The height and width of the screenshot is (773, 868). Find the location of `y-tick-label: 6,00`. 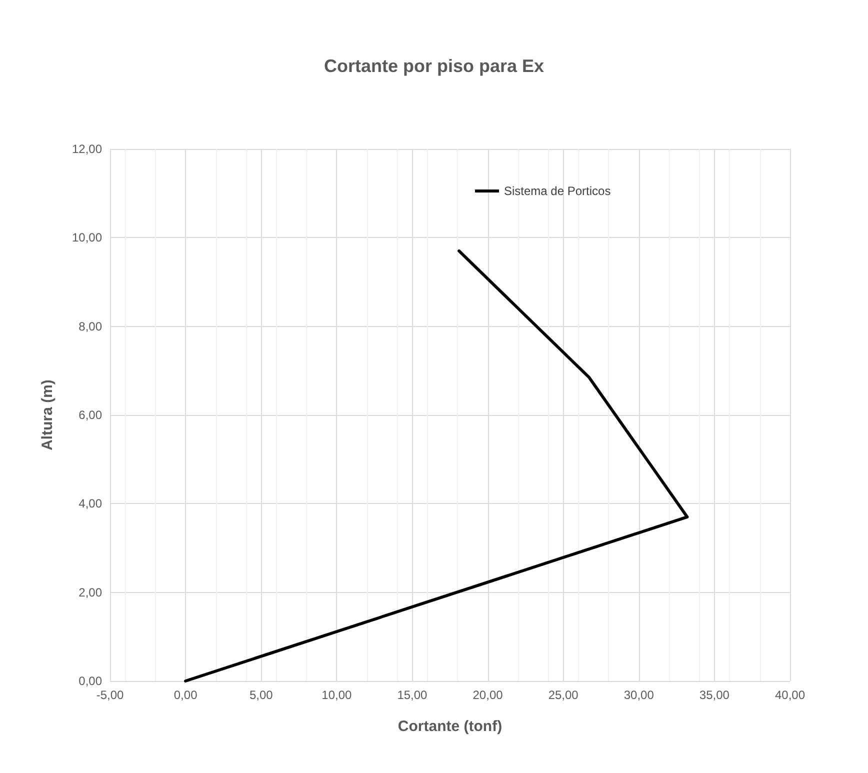

y-tick-label: 6,00 is located at coordinates (90, 415).